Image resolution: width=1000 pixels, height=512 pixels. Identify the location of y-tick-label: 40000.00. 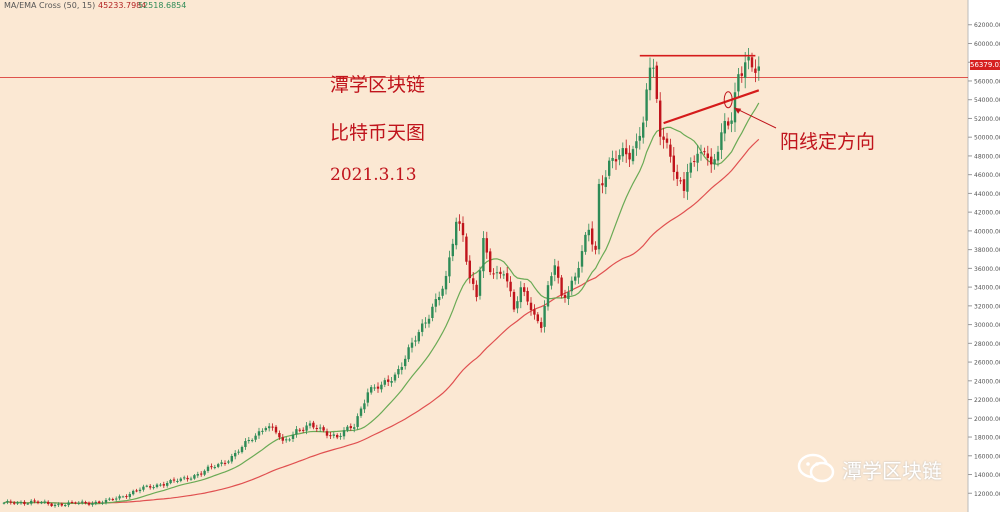
(987, 231).